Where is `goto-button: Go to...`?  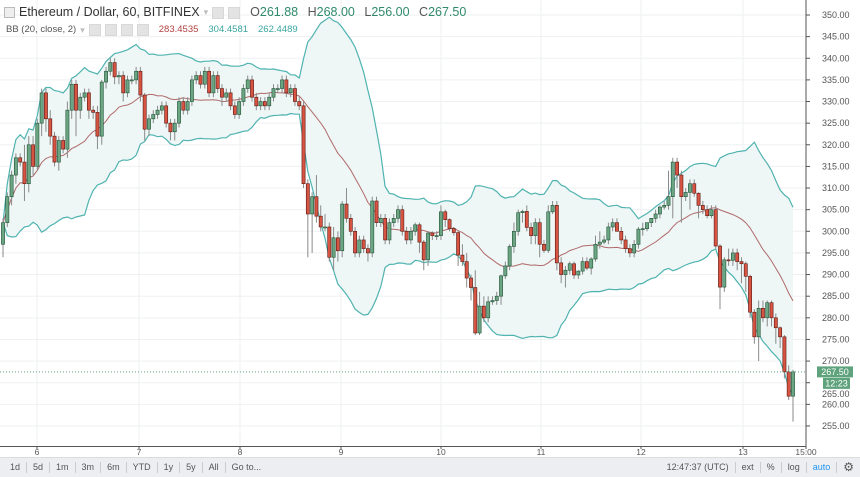 goto-button: Go to... is located at coordinates (246, 467).